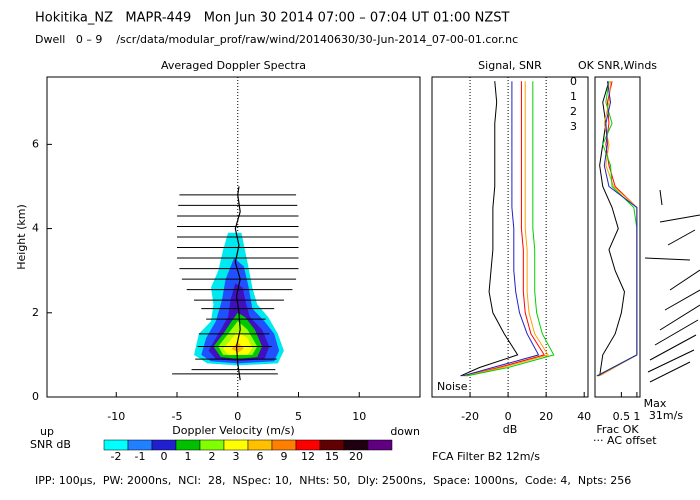 Image resolution: width=700 pixels, height=500 pixels. What do you see at coordinates (284, 456) in the screenshot?
I see `colorbar-label: 9` at bounding box center [284, 456].